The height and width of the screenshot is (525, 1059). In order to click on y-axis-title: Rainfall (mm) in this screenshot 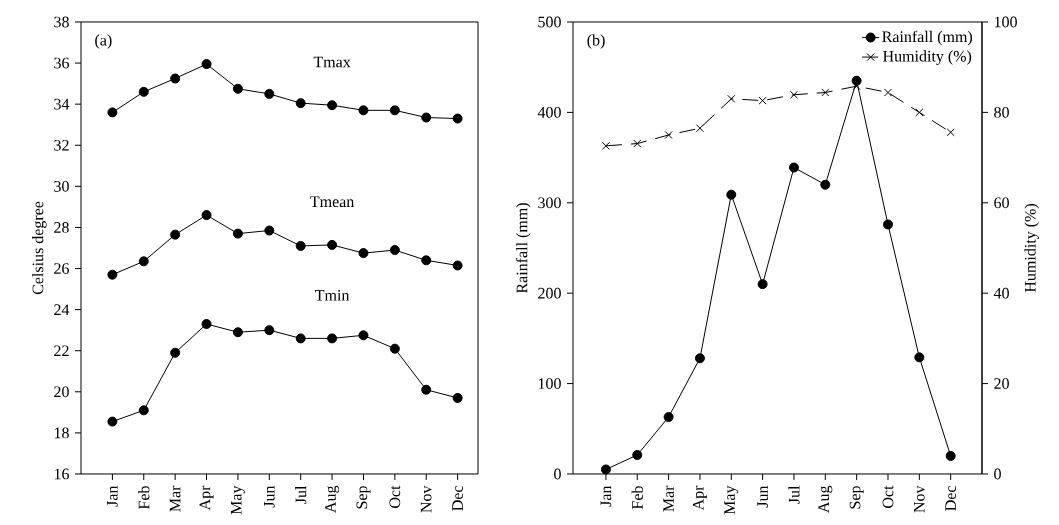, I will do `click(523, 248)`.